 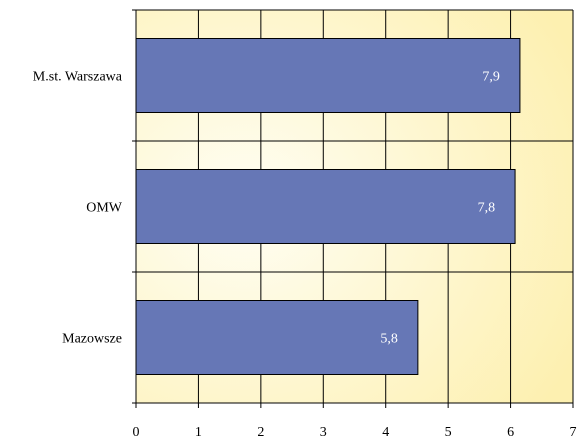 I want to click on bar-value-label-2: 5,8, so click(x=389, y=339).